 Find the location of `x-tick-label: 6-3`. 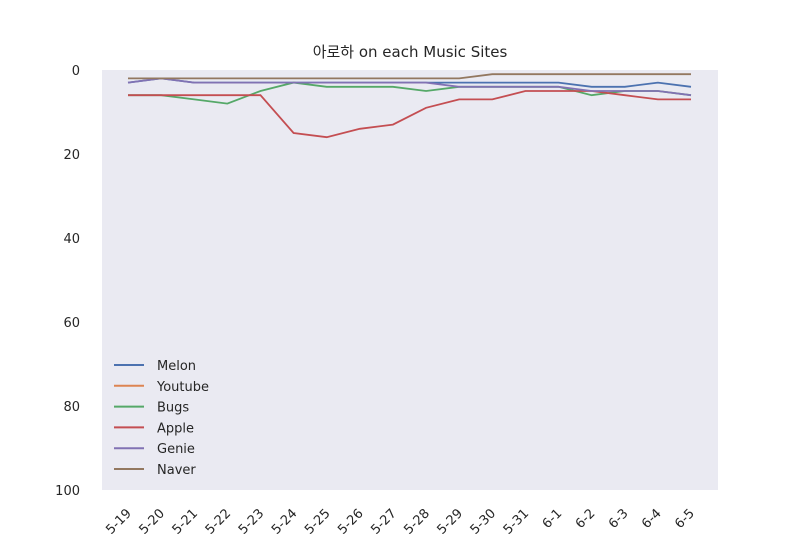

x-tick-label: 6-3 is located at coordinates (619, 519).